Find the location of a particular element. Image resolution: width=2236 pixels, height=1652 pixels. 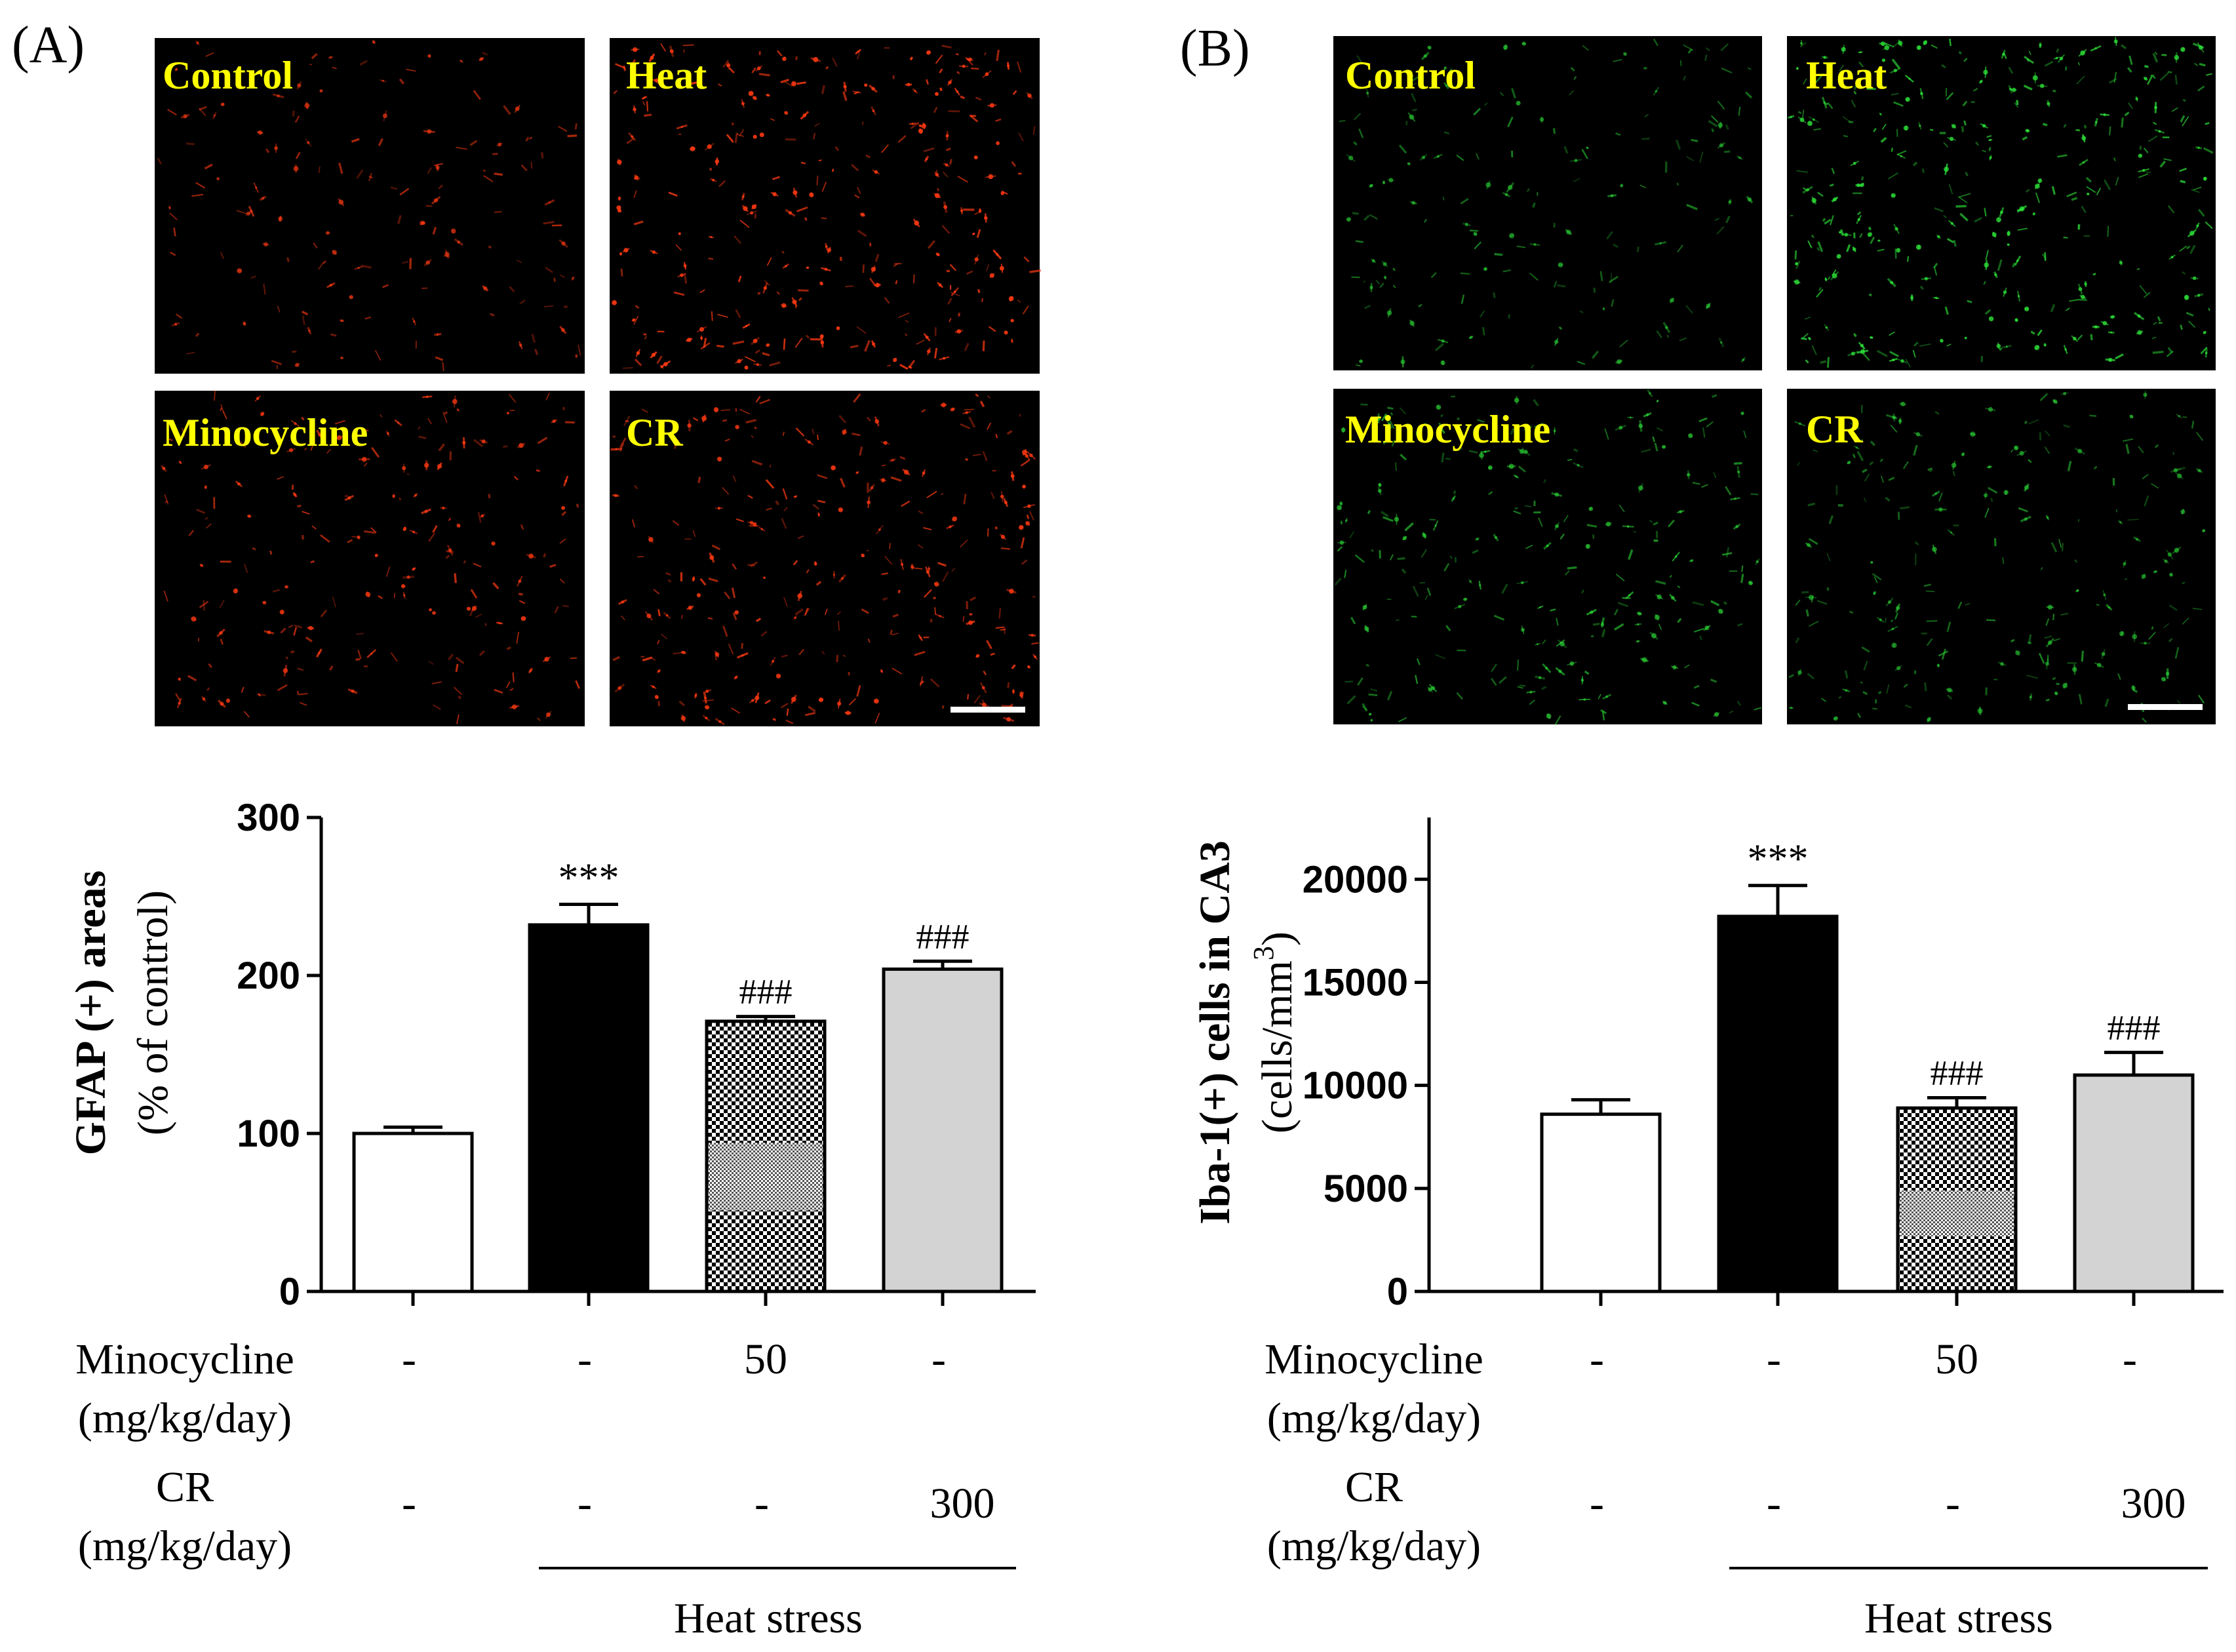

dose-value: 300 is located at coordinates (962, 1503).